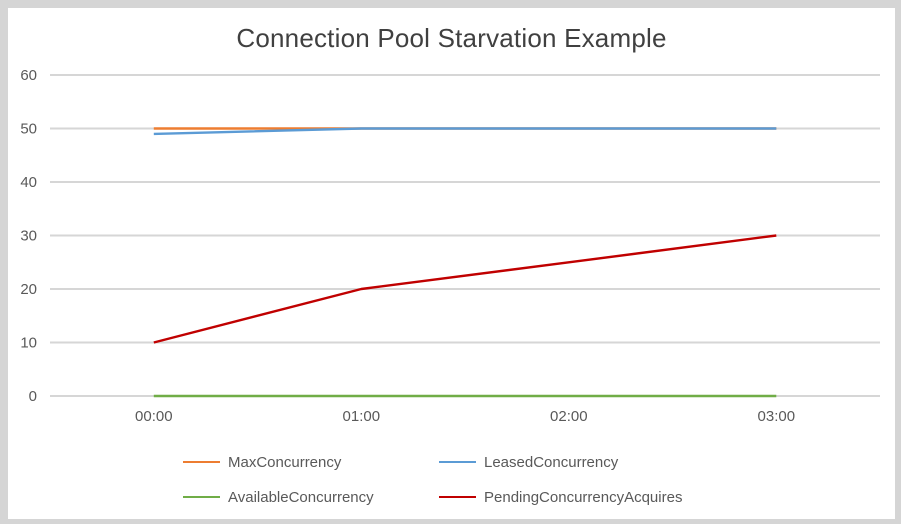 This screenshot has height=524, width=901. I want to click on legend-item: AvailableConcurrency, so click(311, 497).